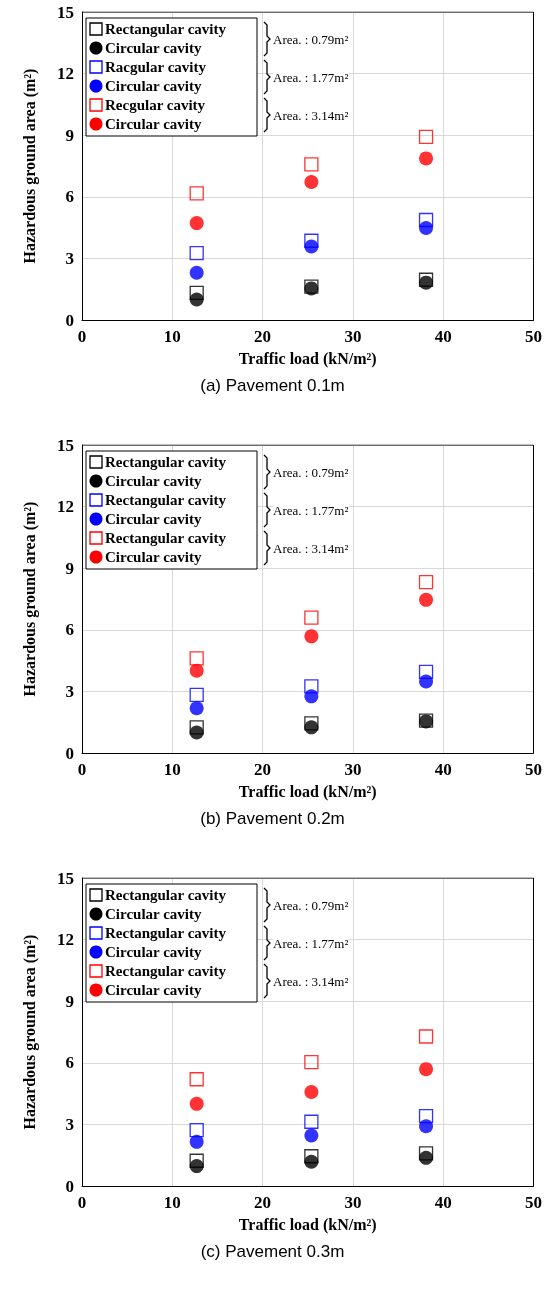 The height and width of the screenshot is (1300, 545). I want to click on legend-label: Recgular cavity, so click(155, 105).